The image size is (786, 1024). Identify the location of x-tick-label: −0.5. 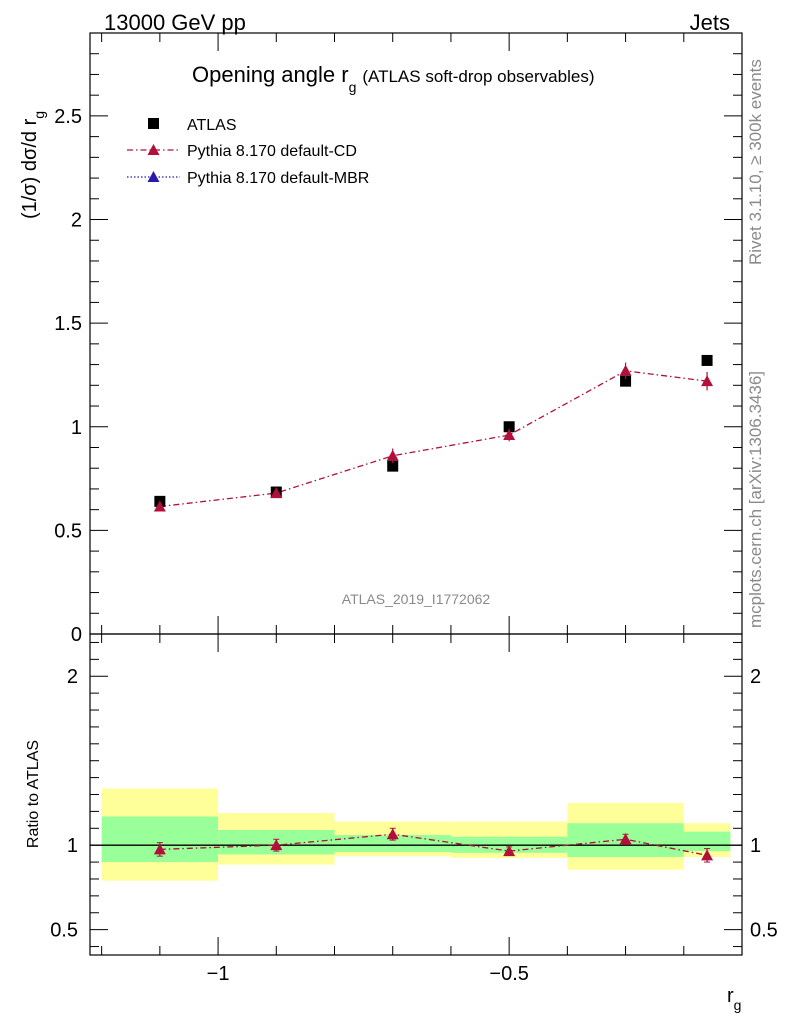
(508, 974).